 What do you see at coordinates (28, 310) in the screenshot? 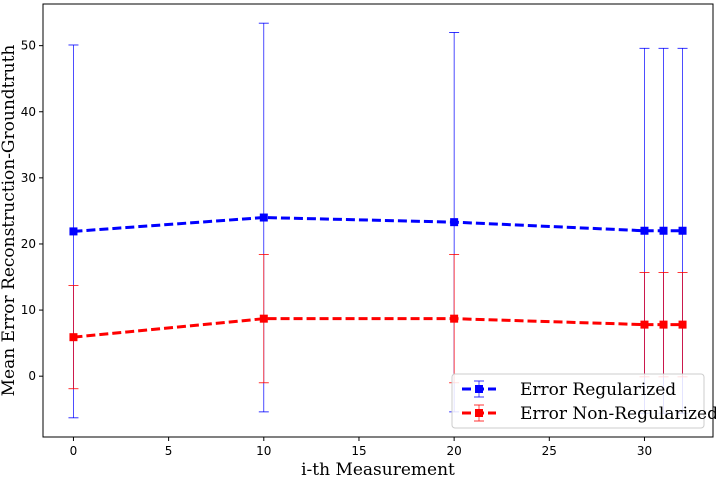
I see `y-tick-label: 10` at bounding box center [28, 310].